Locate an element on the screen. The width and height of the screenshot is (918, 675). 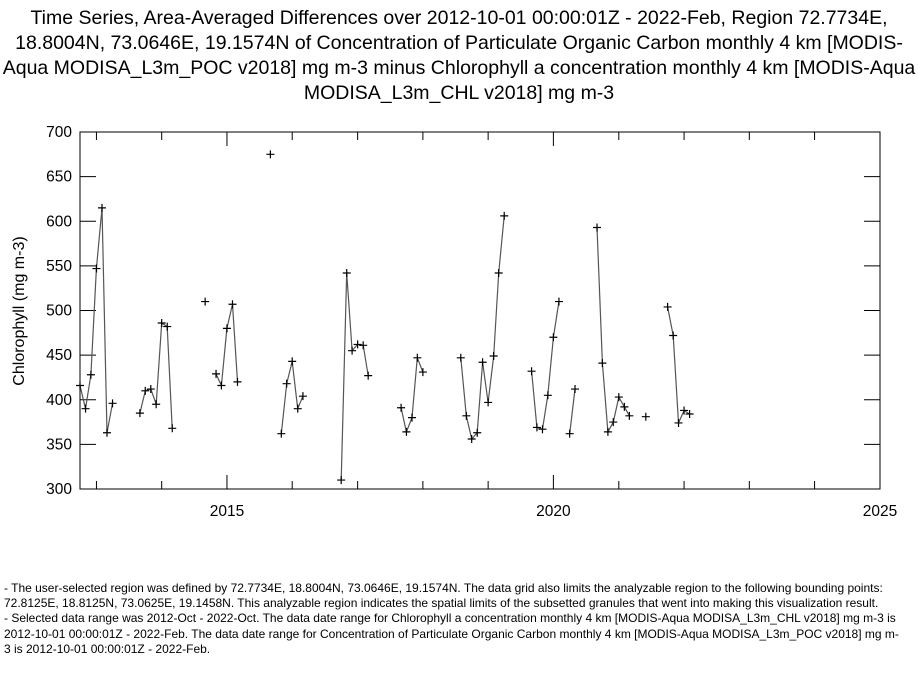
x-tick-label: 2015 is located at coordinates (227, 511).